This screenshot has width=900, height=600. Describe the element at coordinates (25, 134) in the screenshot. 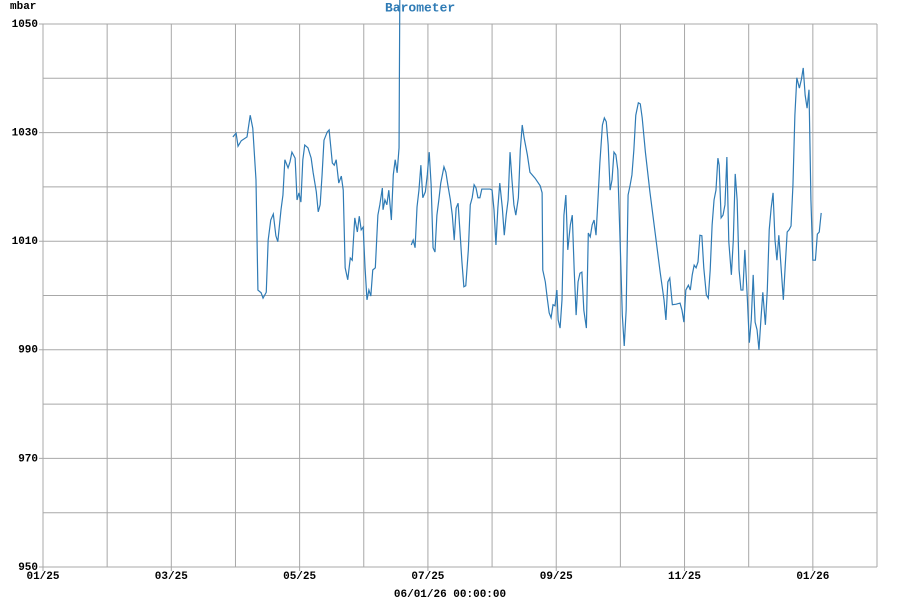

I see `y-tick-label: 1030` at that location.